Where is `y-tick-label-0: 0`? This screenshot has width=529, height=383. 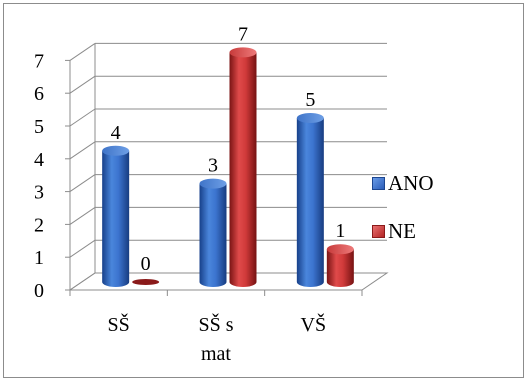 y-tick-label-0: 0 is located at coordinates (39, 291).